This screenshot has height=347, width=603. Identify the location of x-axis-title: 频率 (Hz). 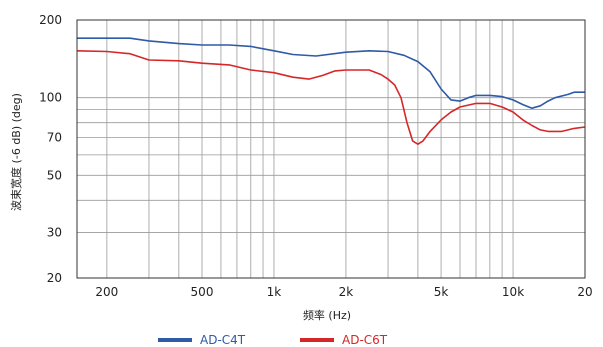
(327, 315).